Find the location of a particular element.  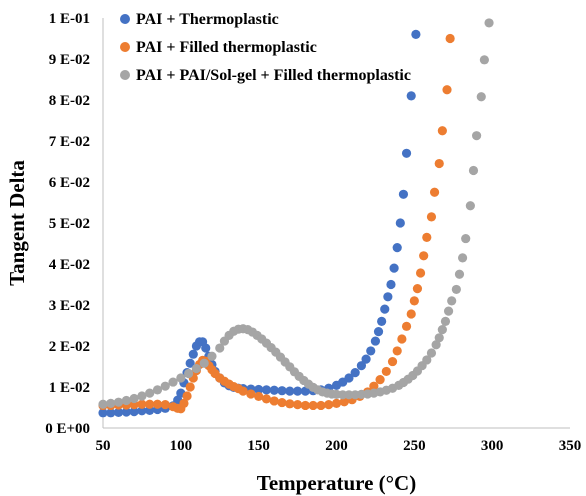

legend-label: PAI + PAI/Sol-gel + Filled thermoplastic is located at coordinates (273, 75).